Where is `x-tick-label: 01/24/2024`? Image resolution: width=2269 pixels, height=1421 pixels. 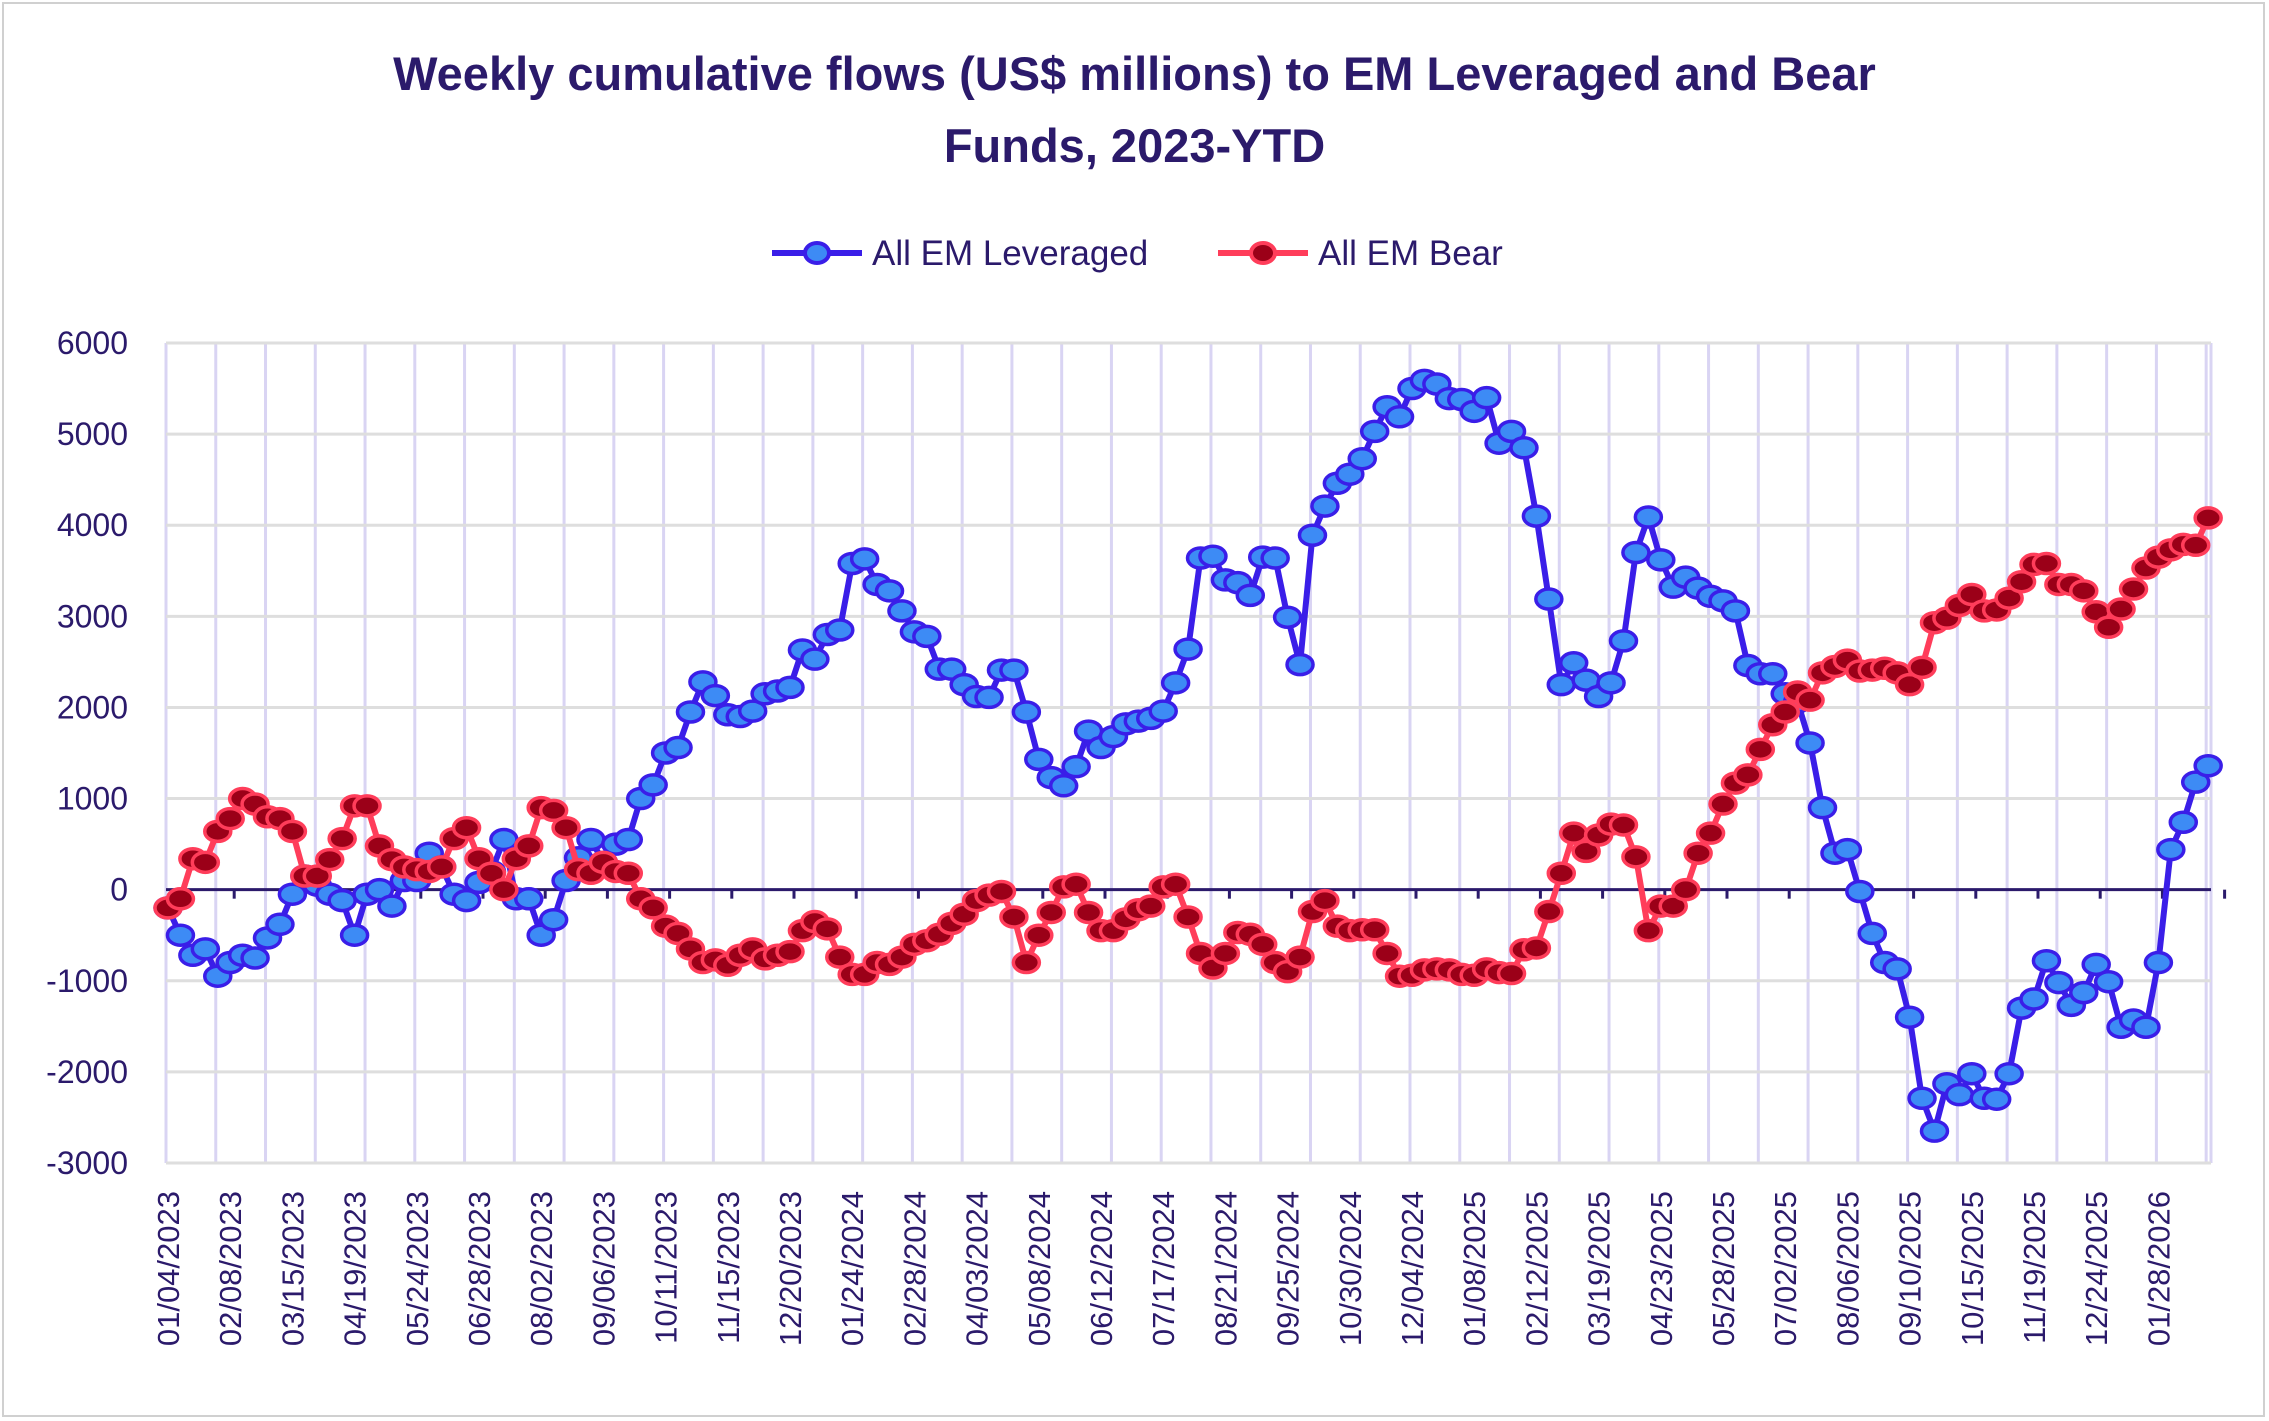 x-tick-label: 01/24/2024 is located at coordinates (852, 1268).